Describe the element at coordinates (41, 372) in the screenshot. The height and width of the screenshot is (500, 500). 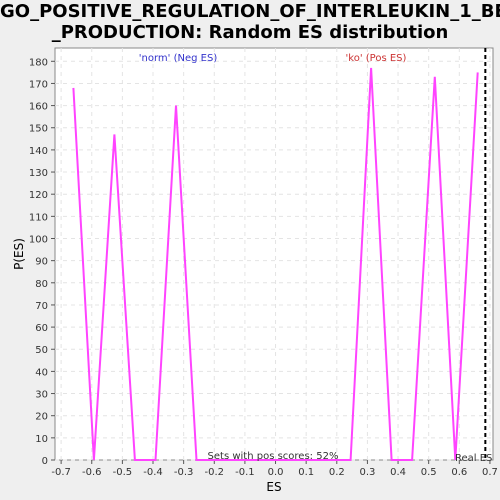
I see `y-tick-label: 40` at that location.